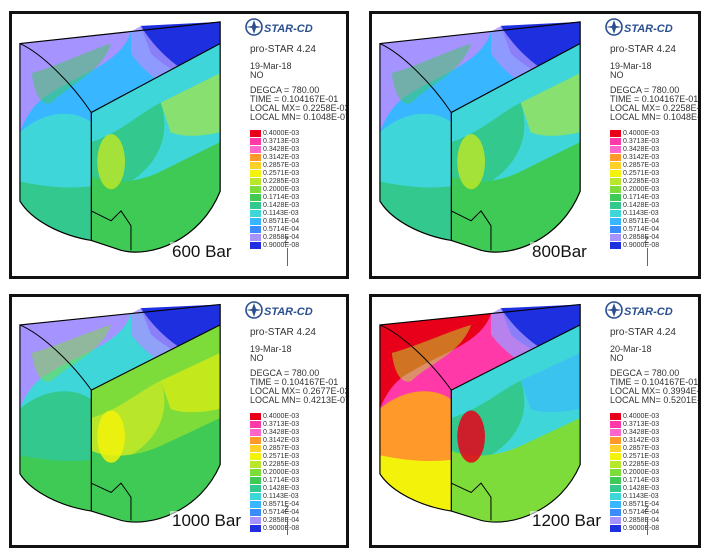 The image size is (706, 548). Describe the element at coordinates (631, 349) in the screenshot. I see `run-date: 20-Mar-18` at that location.